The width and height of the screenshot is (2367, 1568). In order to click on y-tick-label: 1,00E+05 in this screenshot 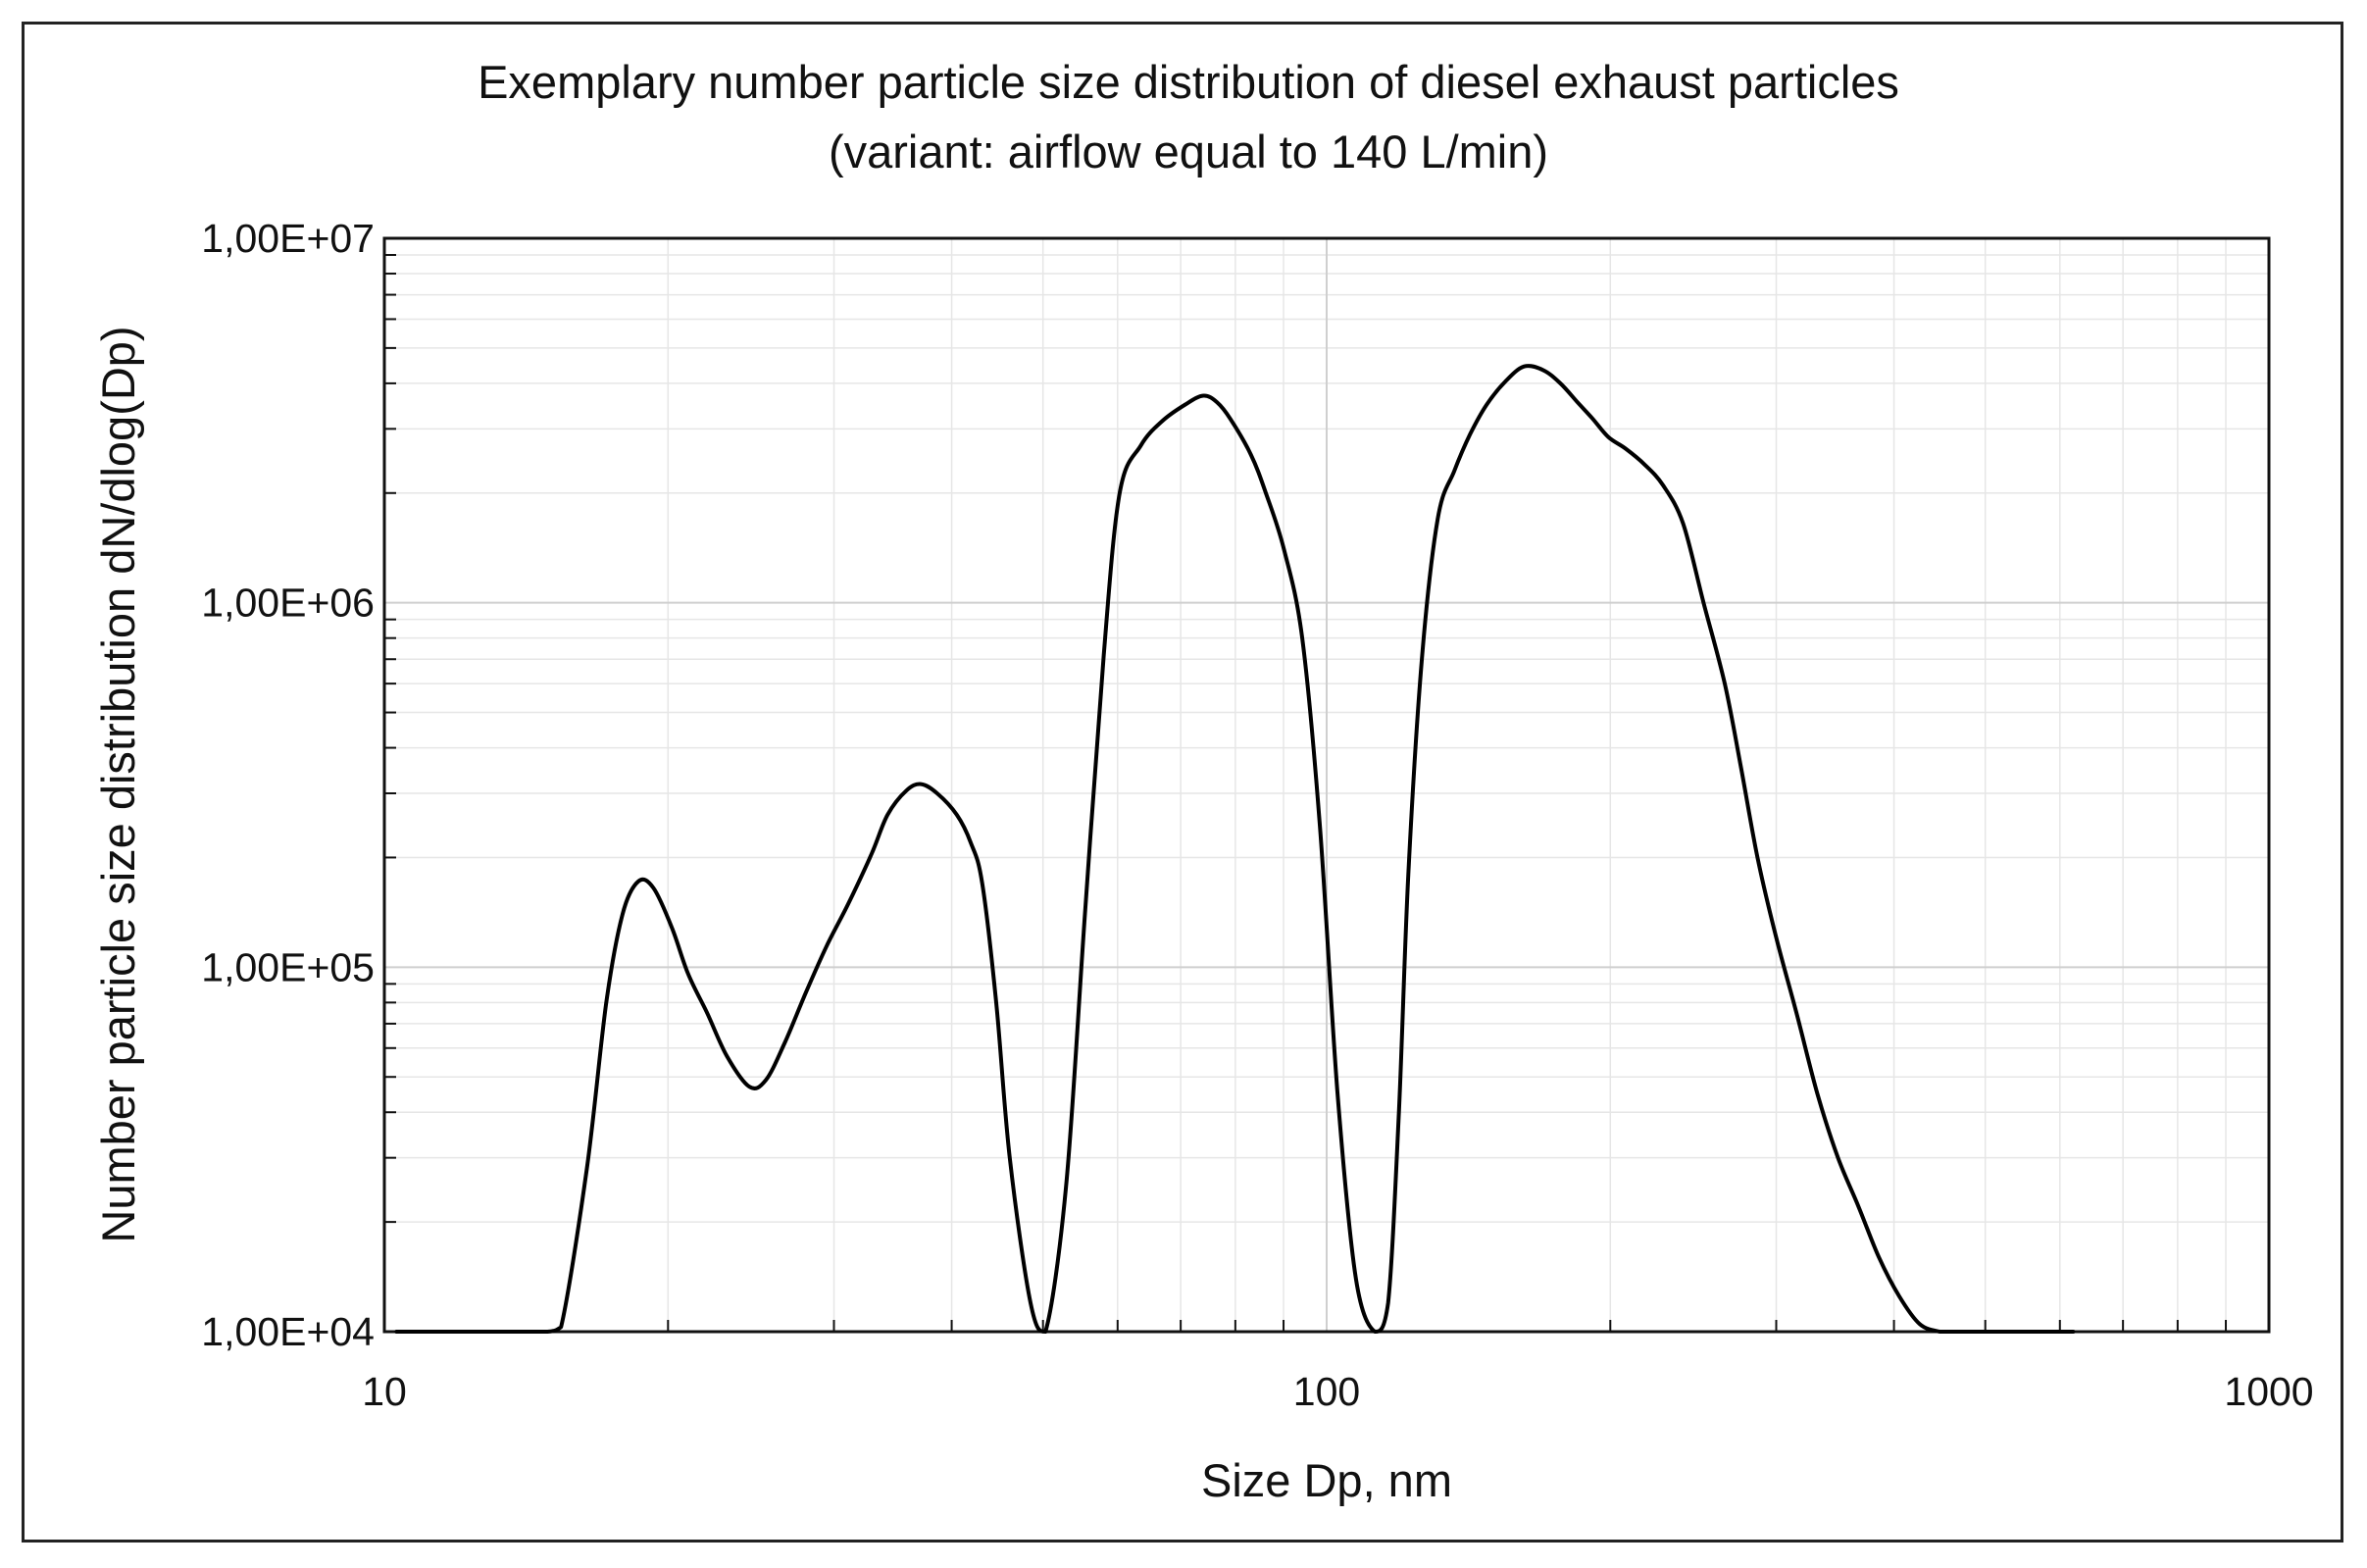, I will do `click(288, 966)`.